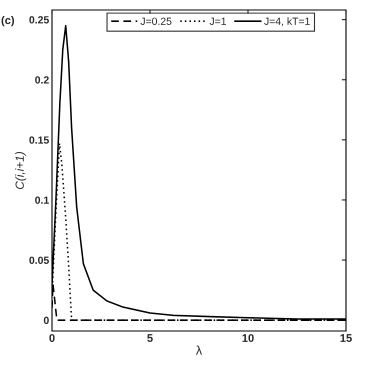 Image resolution: width=382 pixels, height=372 pixels. What do you see at coordinates (8, 21) in the screenshot?
I see `text: (c)` at bounding box center [8, 21].